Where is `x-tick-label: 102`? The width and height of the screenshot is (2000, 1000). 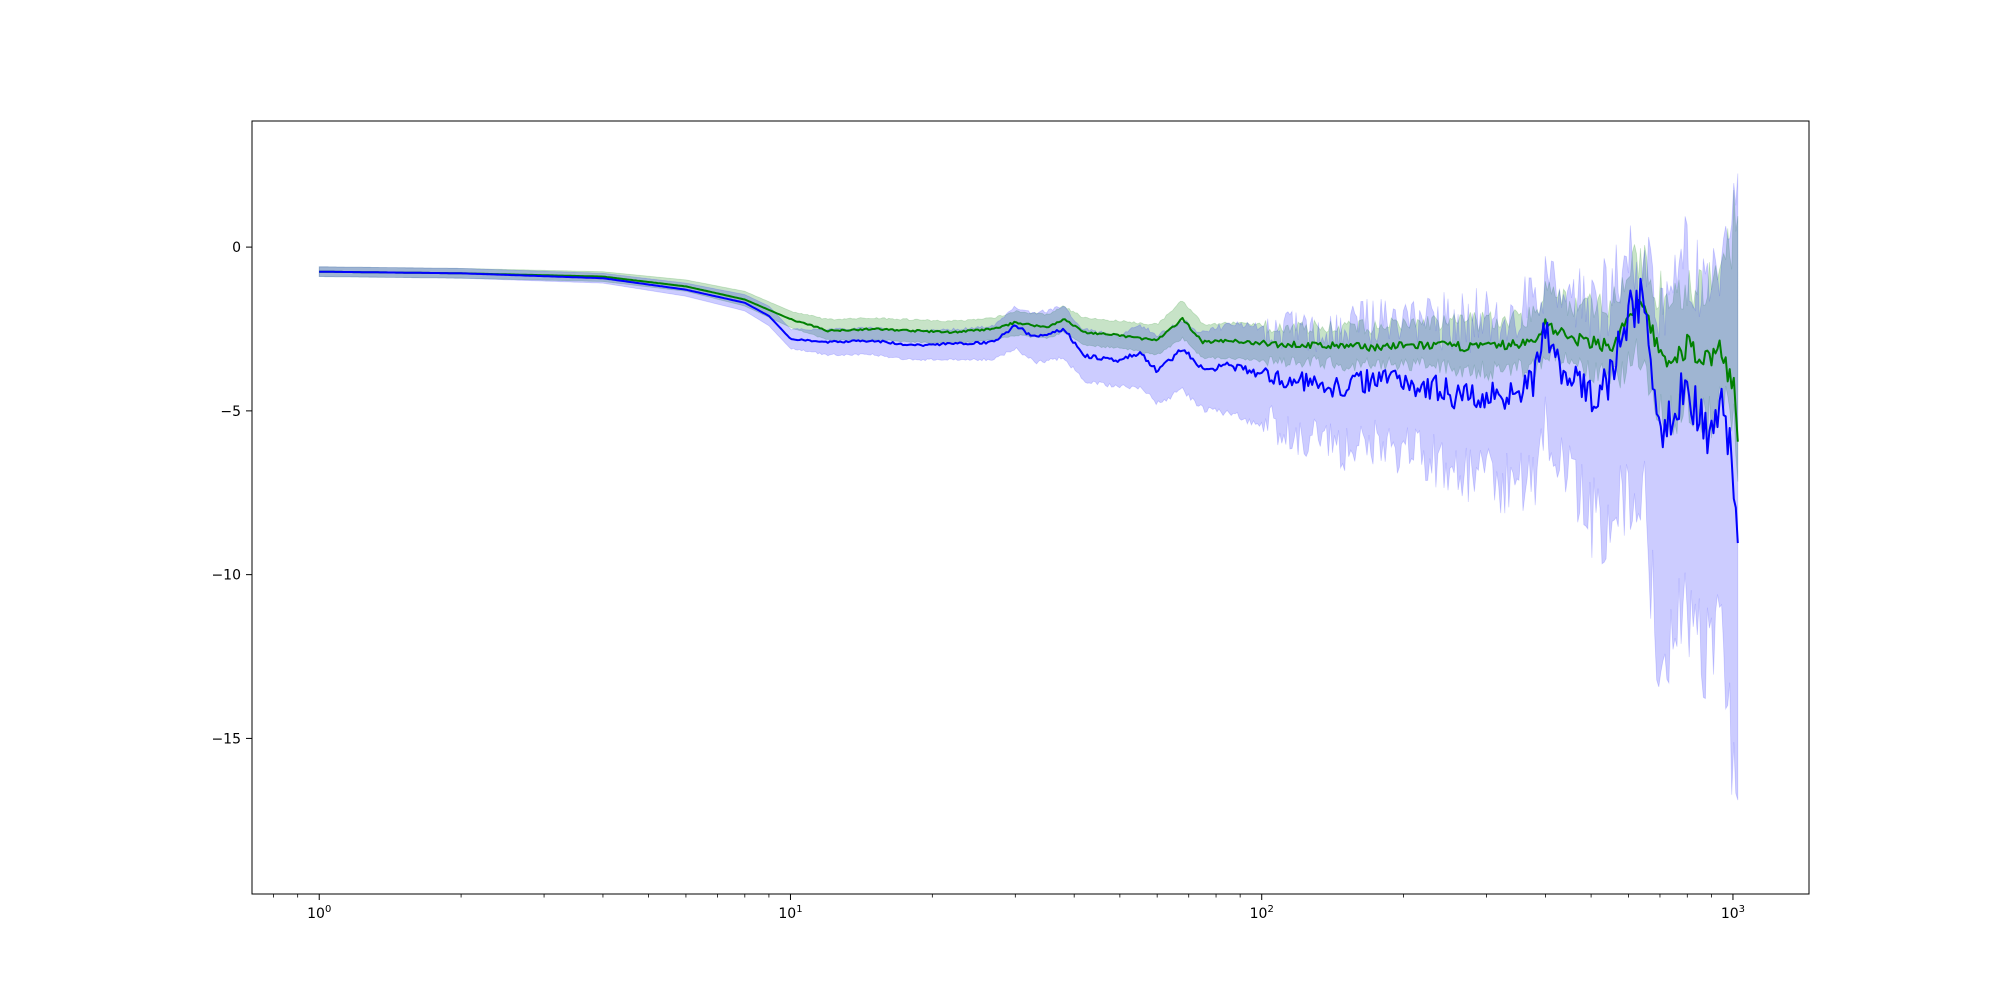 x-tick-label: 102 is located at coordinates (1262, 913).